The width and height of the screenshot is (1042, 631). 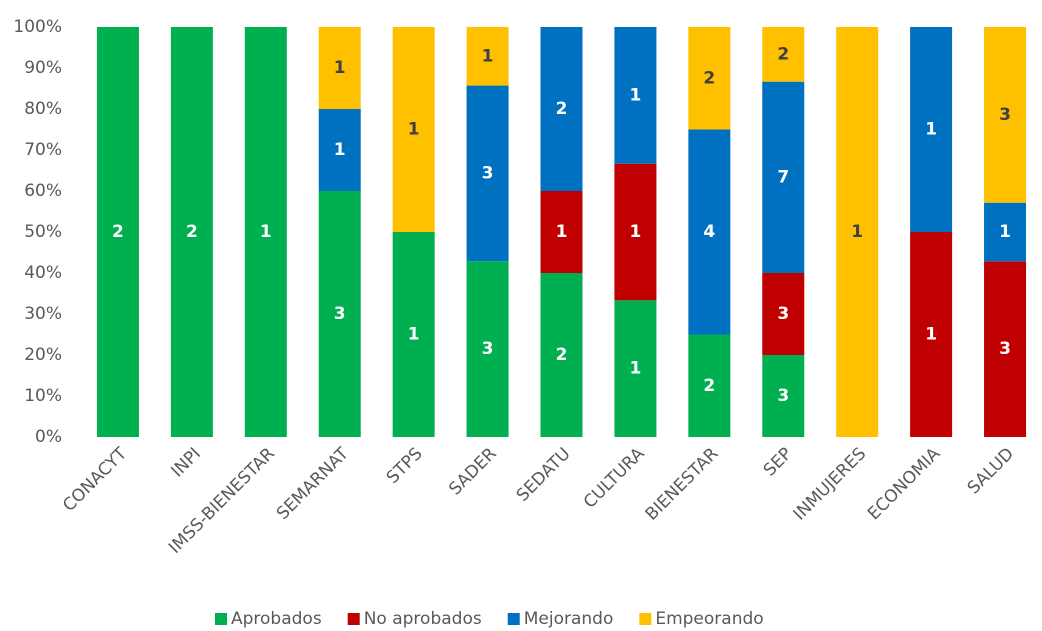 What do you see at coordinates (43, 109) in the screenshot?
I see `y-tick-label: 80%` at bounding box center [43, 109].